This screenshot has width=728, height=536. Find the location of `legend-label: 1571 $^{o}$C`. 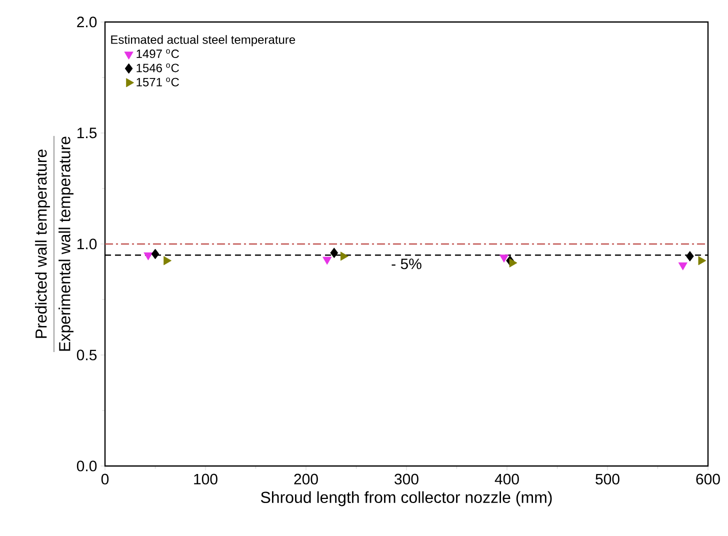

legend-label: 1571 $^{o}$C is located at coordinates (157, 82).